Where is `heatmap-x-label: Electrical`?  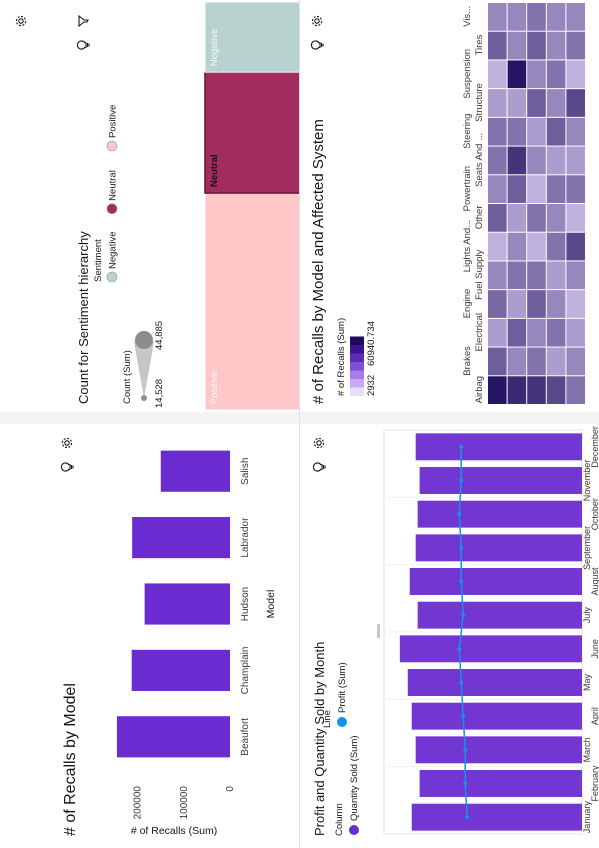
heatmap-x-label: Electrical is located at coordinates (479, 332).